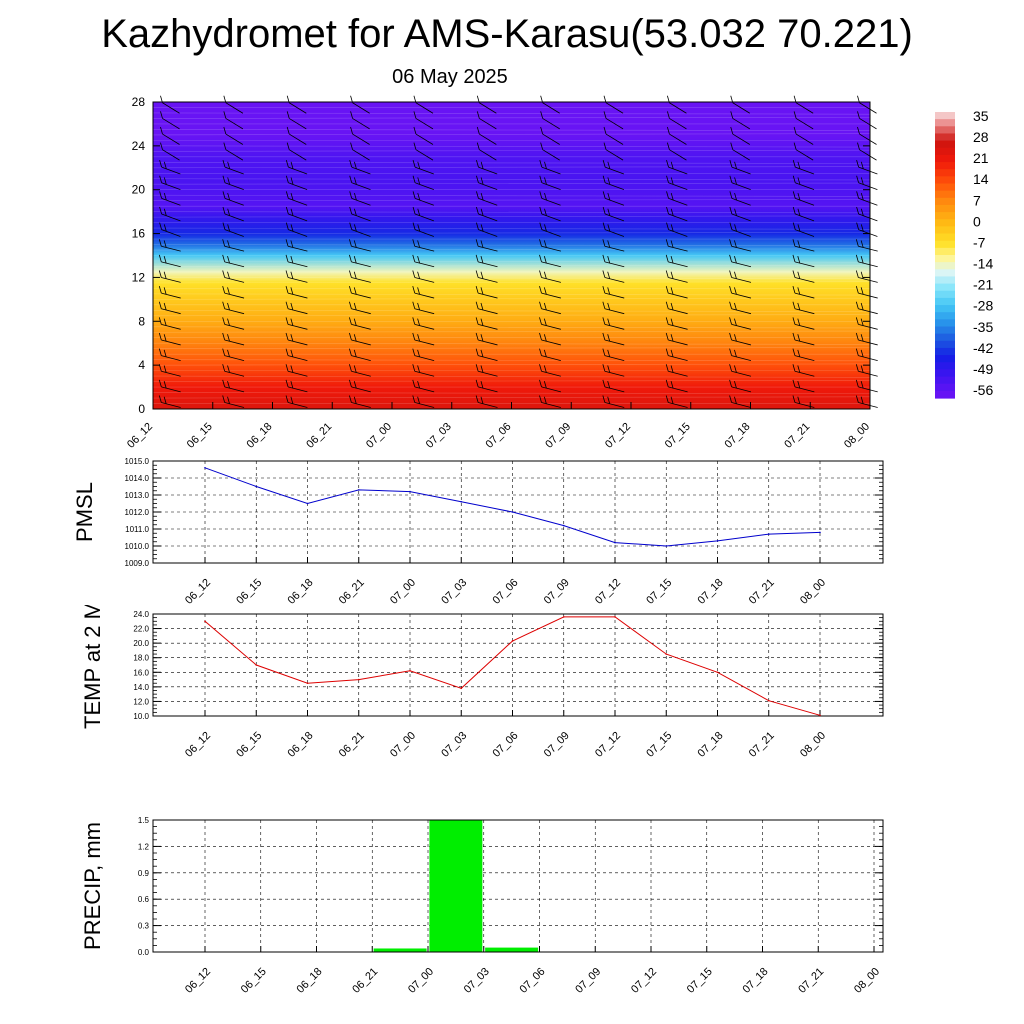  I want to click on y-axis-title: PRECIP, mm, so click(92, 886).